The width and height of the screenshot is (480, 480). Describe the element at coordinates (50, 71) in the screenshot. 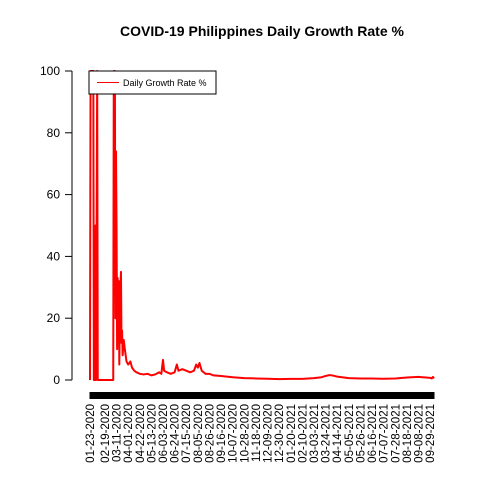

I see `y-tick-label: 100` at that location.